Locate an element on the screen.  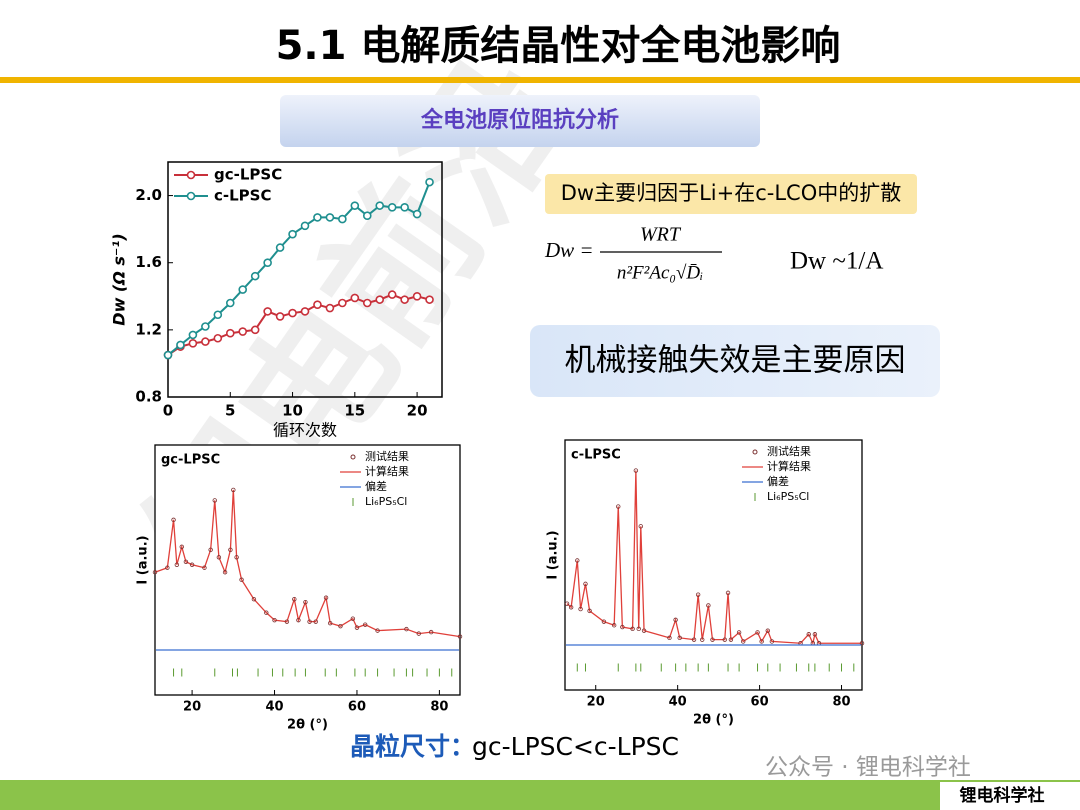
subtitle: 全电池原位阻抗分析 is located at coordinates (519, 120).